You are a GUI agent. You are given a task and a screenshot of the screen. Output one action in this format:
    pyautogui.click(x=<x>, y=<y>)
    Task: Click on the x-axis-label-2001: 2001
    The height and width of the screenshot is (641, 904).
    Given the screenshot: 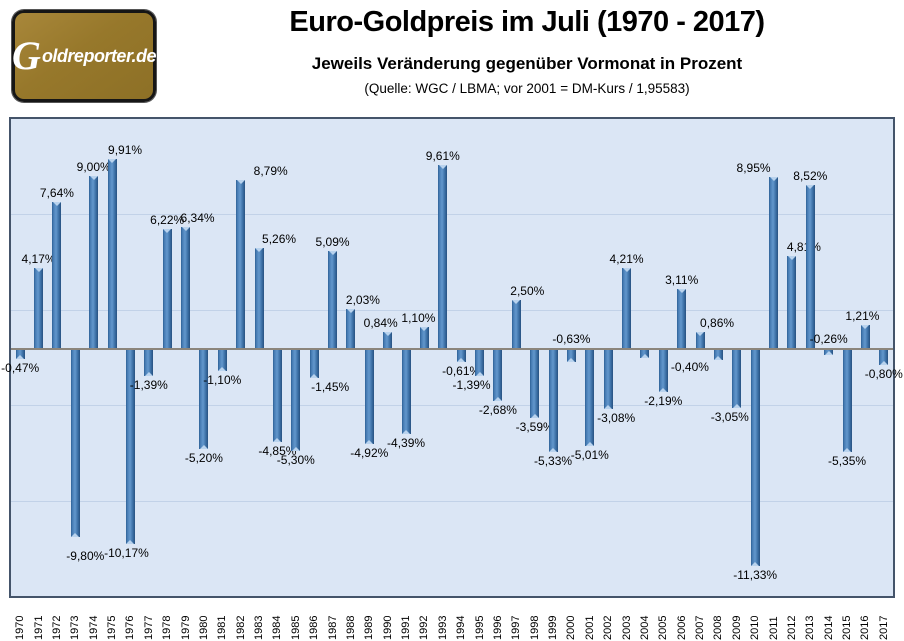 What is the action you would take?
    pyautogui.click(x=589, y=627)
    